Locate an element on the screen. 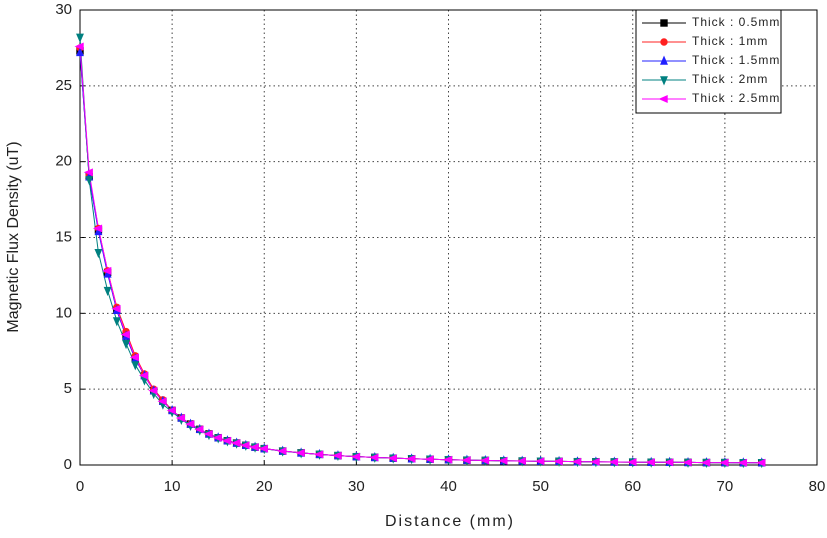 Image resolution: width=827 pixels, height=538 pixels. x-tick-label: 70 is located at coordinates (725, 486).